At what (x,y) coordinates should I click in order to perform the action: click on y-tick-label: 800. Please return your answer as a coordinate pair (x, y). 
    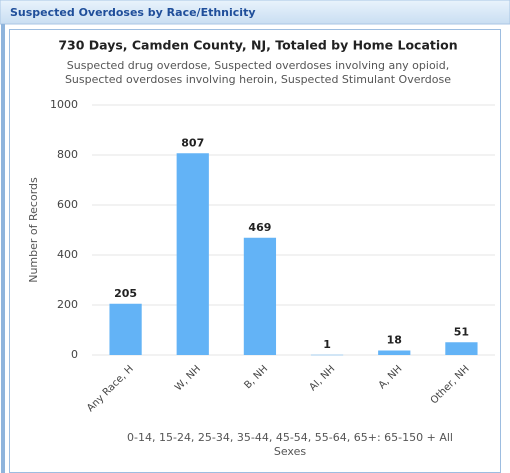
    Looking at the image, I should click on (67, 154).